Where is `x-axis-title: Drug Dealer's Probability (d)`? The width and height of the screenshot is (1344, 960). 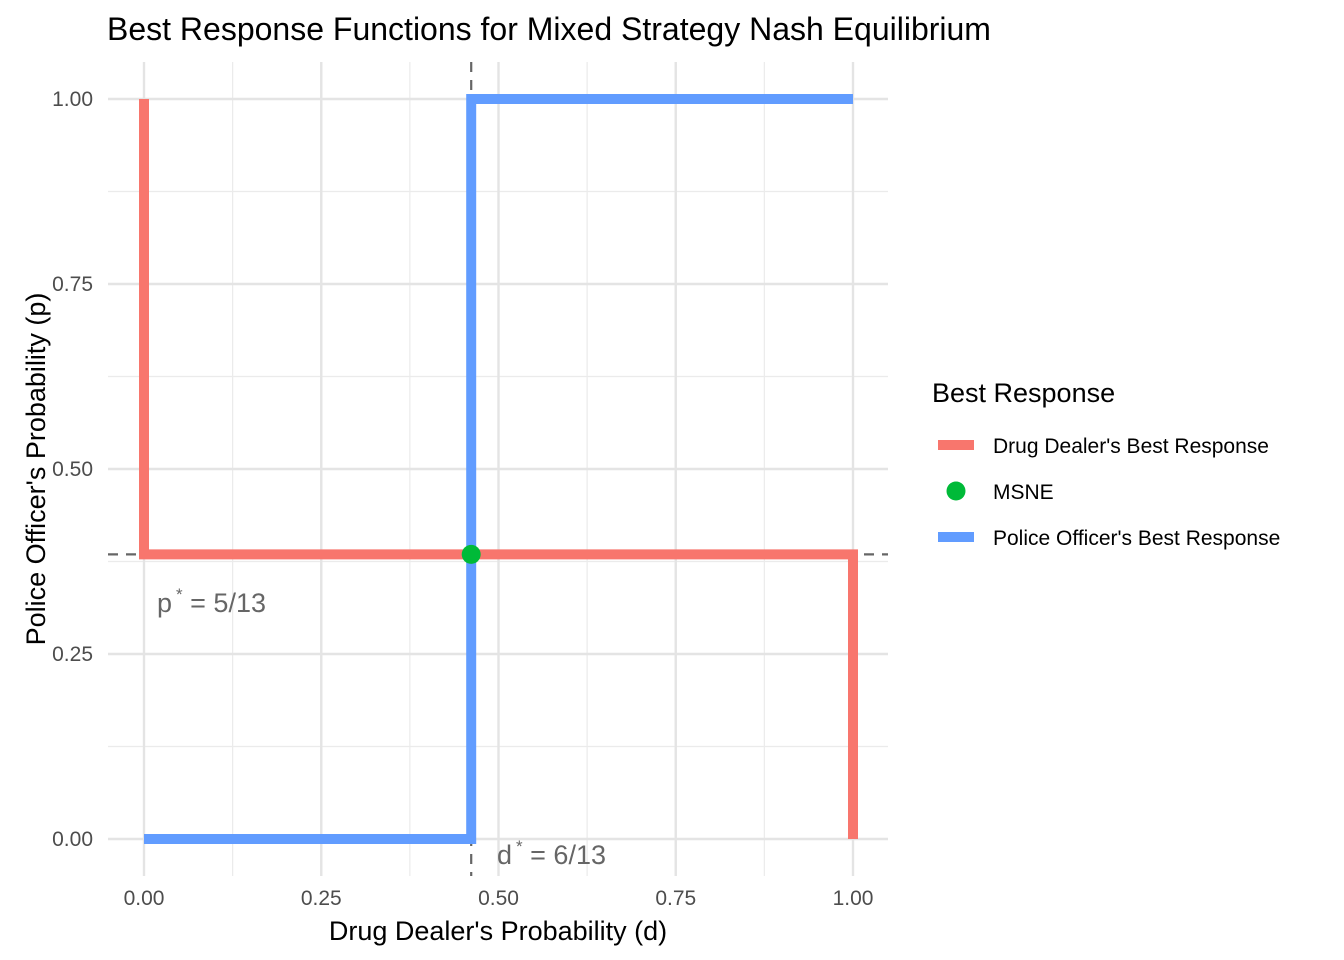
x-axis-title: Drug Dealer's Probability (d) is located at coordinates (498, 931).